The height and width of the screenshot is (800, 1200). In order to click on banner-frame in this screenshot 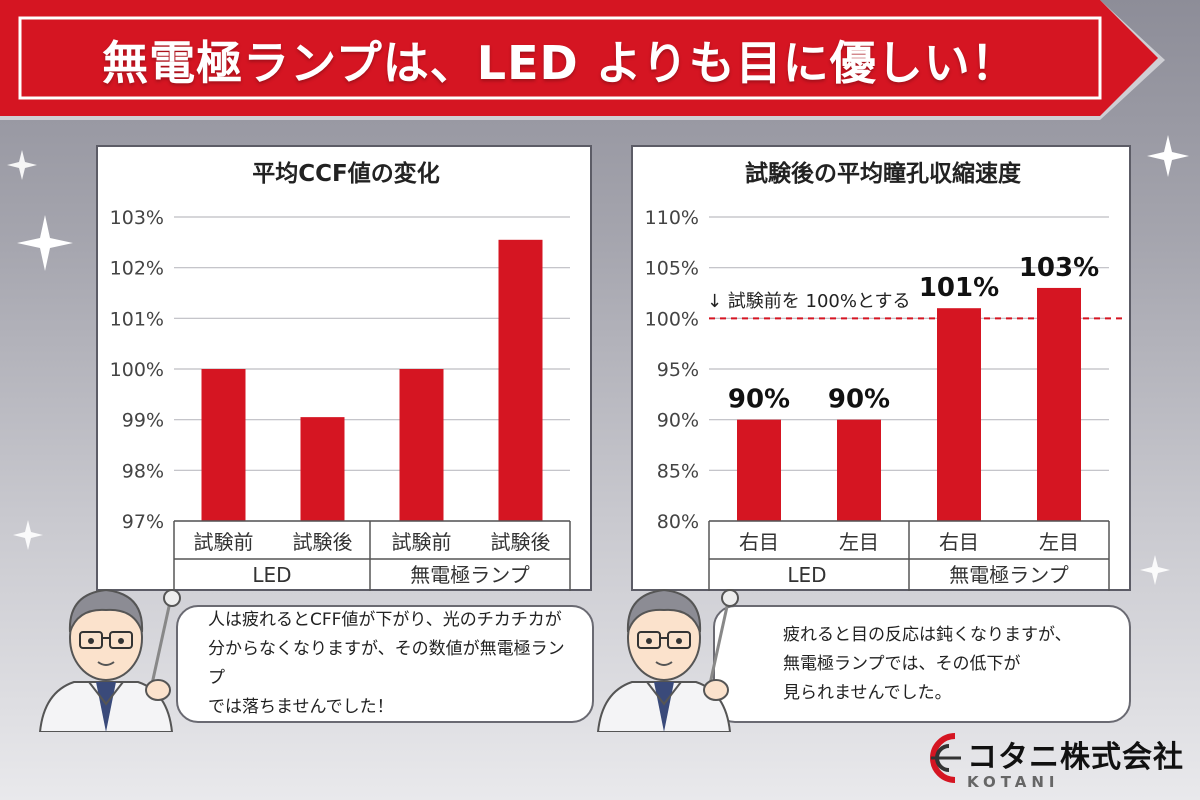, I will do `click(560, 58)`.